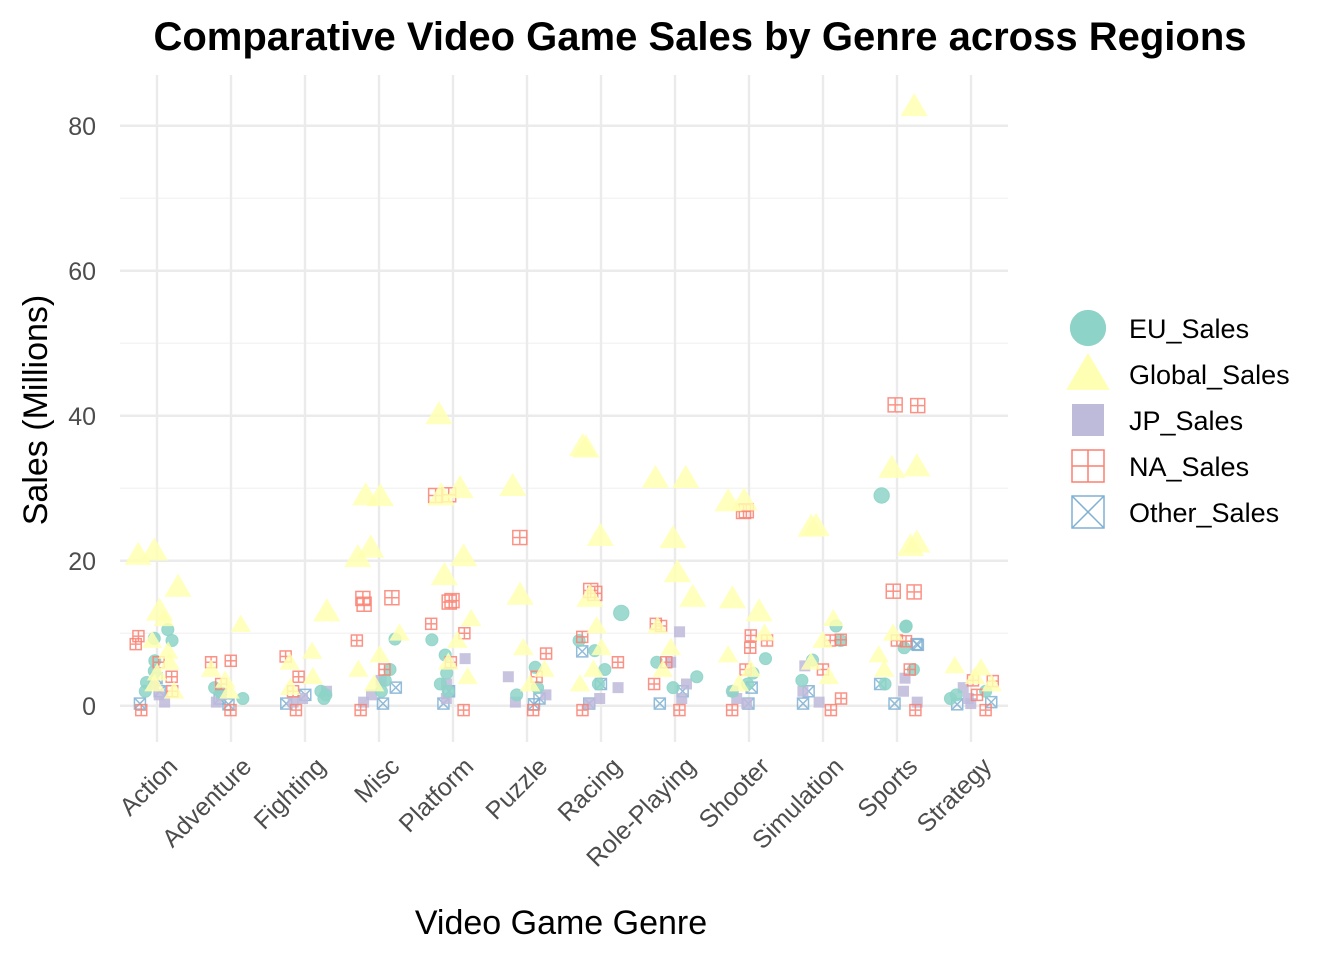 The image size is (1344, 960). I want to click on x-axis-title: Video Game Genre, so click(561, 923).